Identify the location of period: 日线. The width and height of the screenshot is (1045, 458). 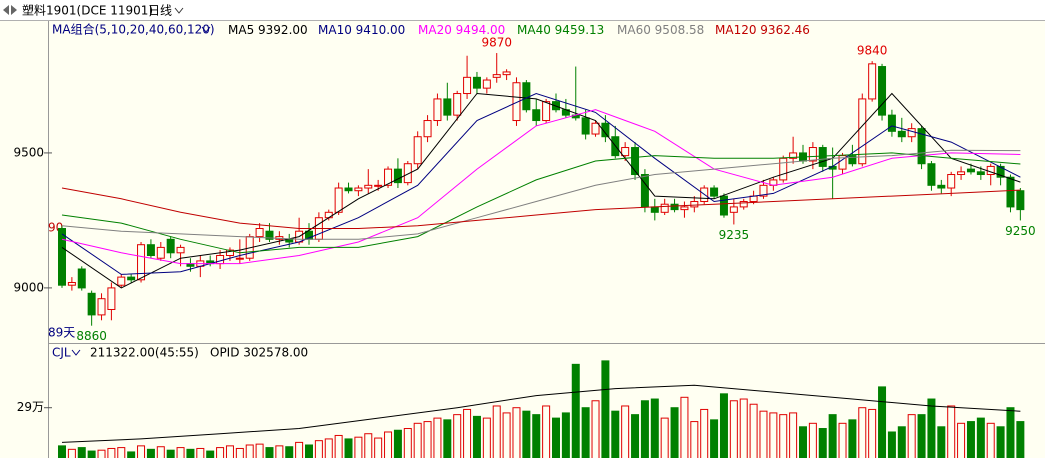
(160, 11).